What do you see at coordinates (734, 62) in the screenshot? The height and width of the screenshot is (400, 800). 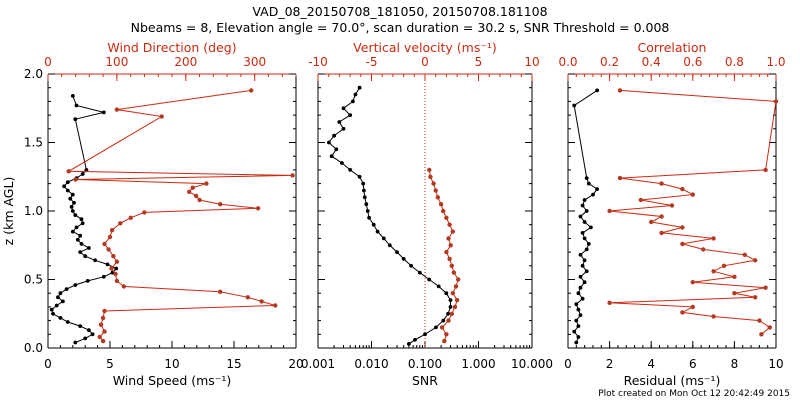 I see `x-top-tick-label: 0.8` at bounding box center [734, 62].